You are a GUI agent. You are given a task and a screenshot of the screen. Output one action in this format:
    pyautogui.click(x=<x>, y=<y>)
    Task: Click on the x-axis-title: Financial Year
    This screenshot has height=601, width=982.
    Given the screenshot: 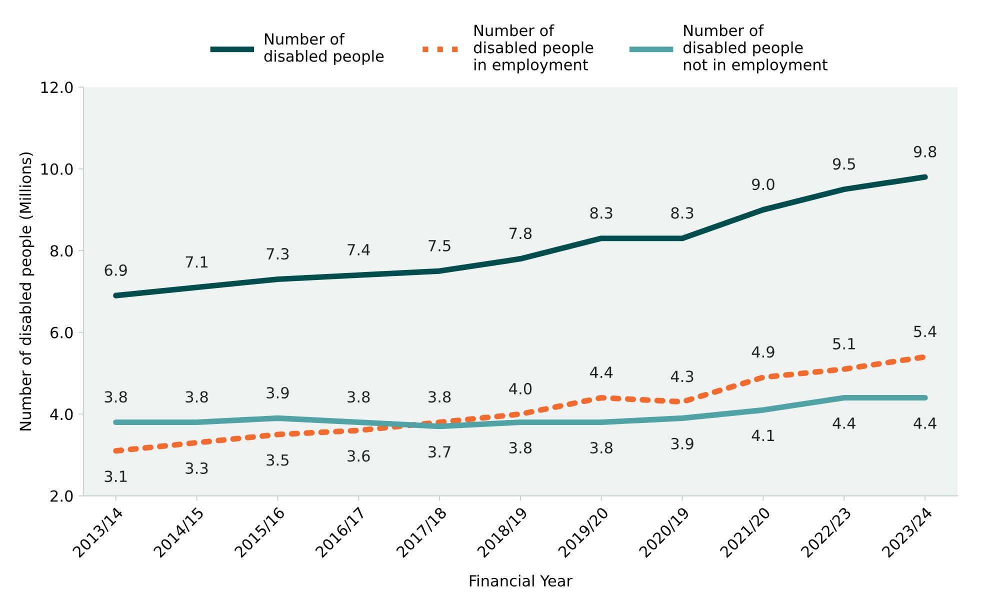 What is the action you would take?
    pyautogui.click(x=521, y=580)
    